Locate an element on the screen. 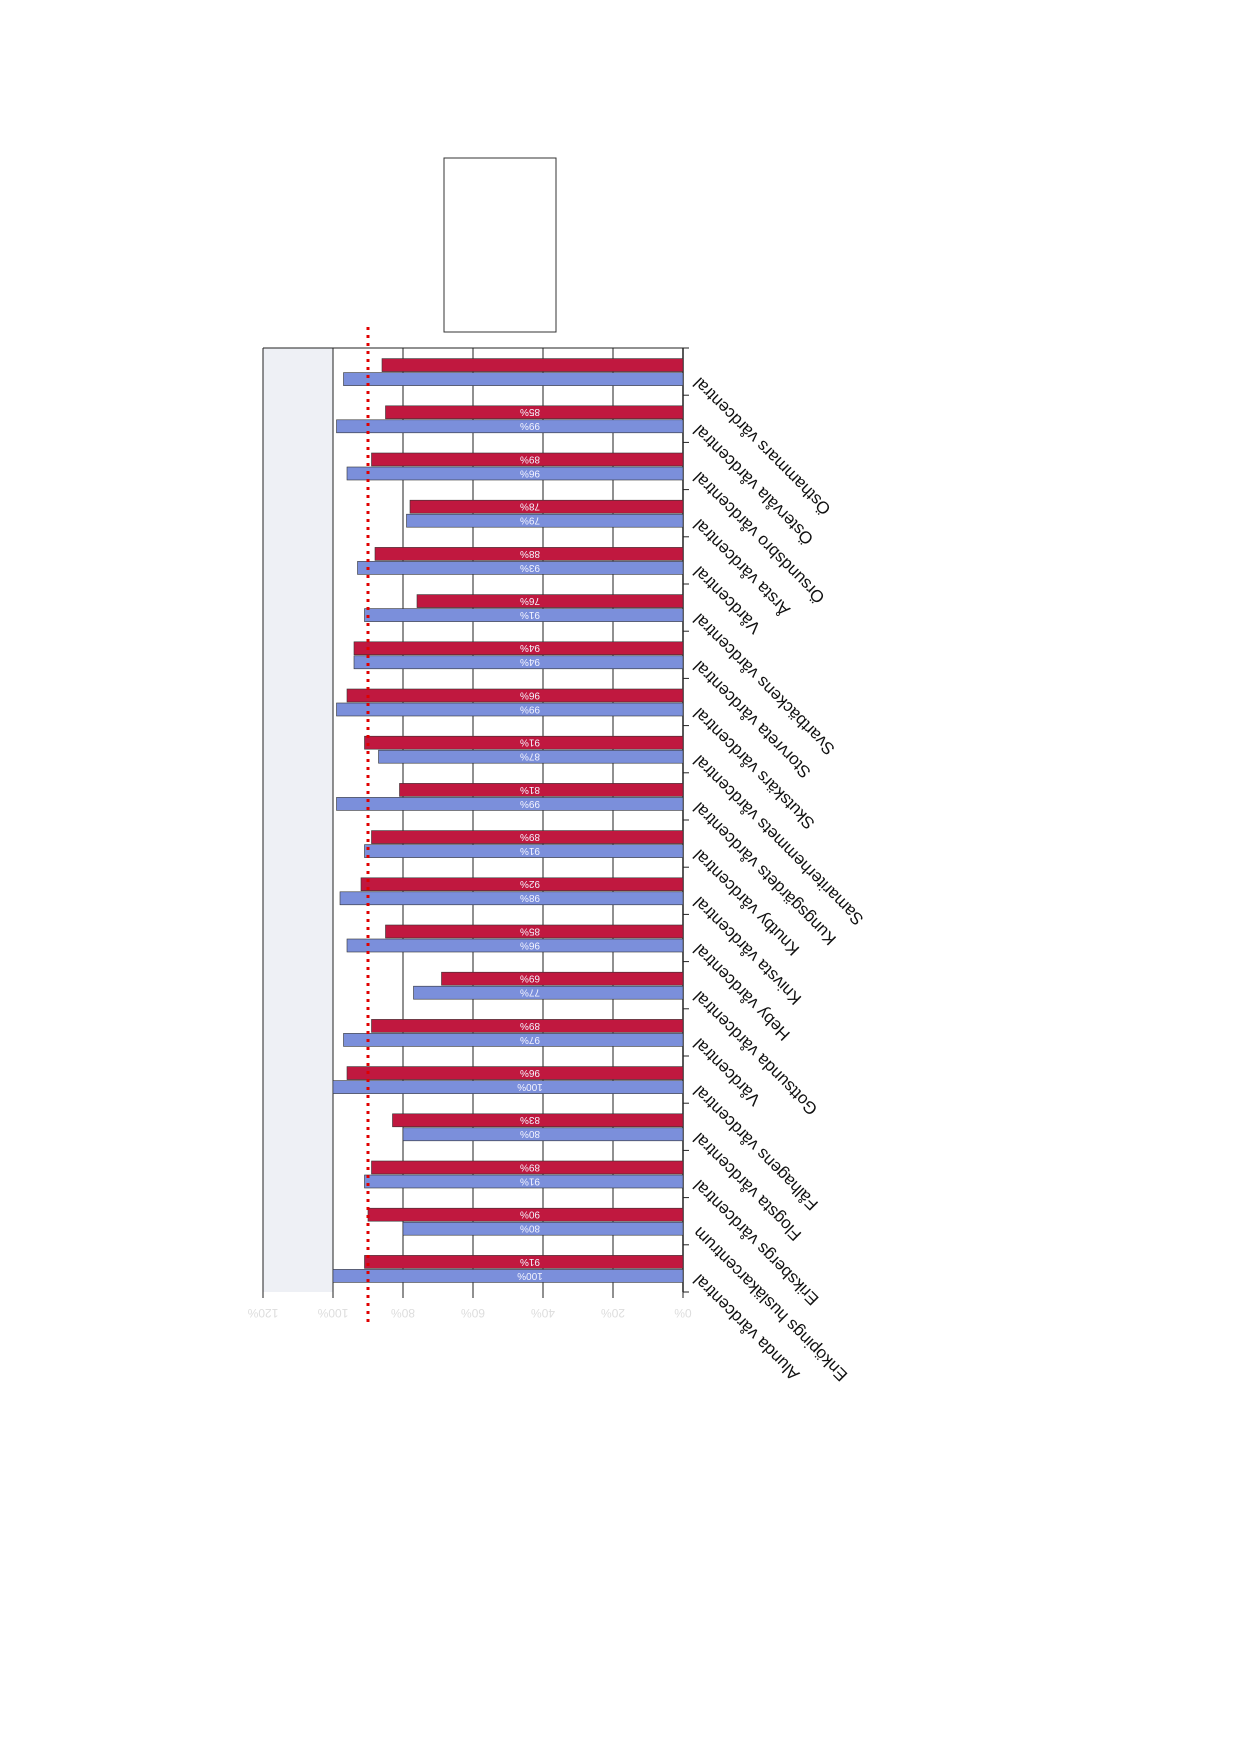 The height and width of the screenshot is (1753, 1240). value-label: 97% is located at coordinates (530, 1039).